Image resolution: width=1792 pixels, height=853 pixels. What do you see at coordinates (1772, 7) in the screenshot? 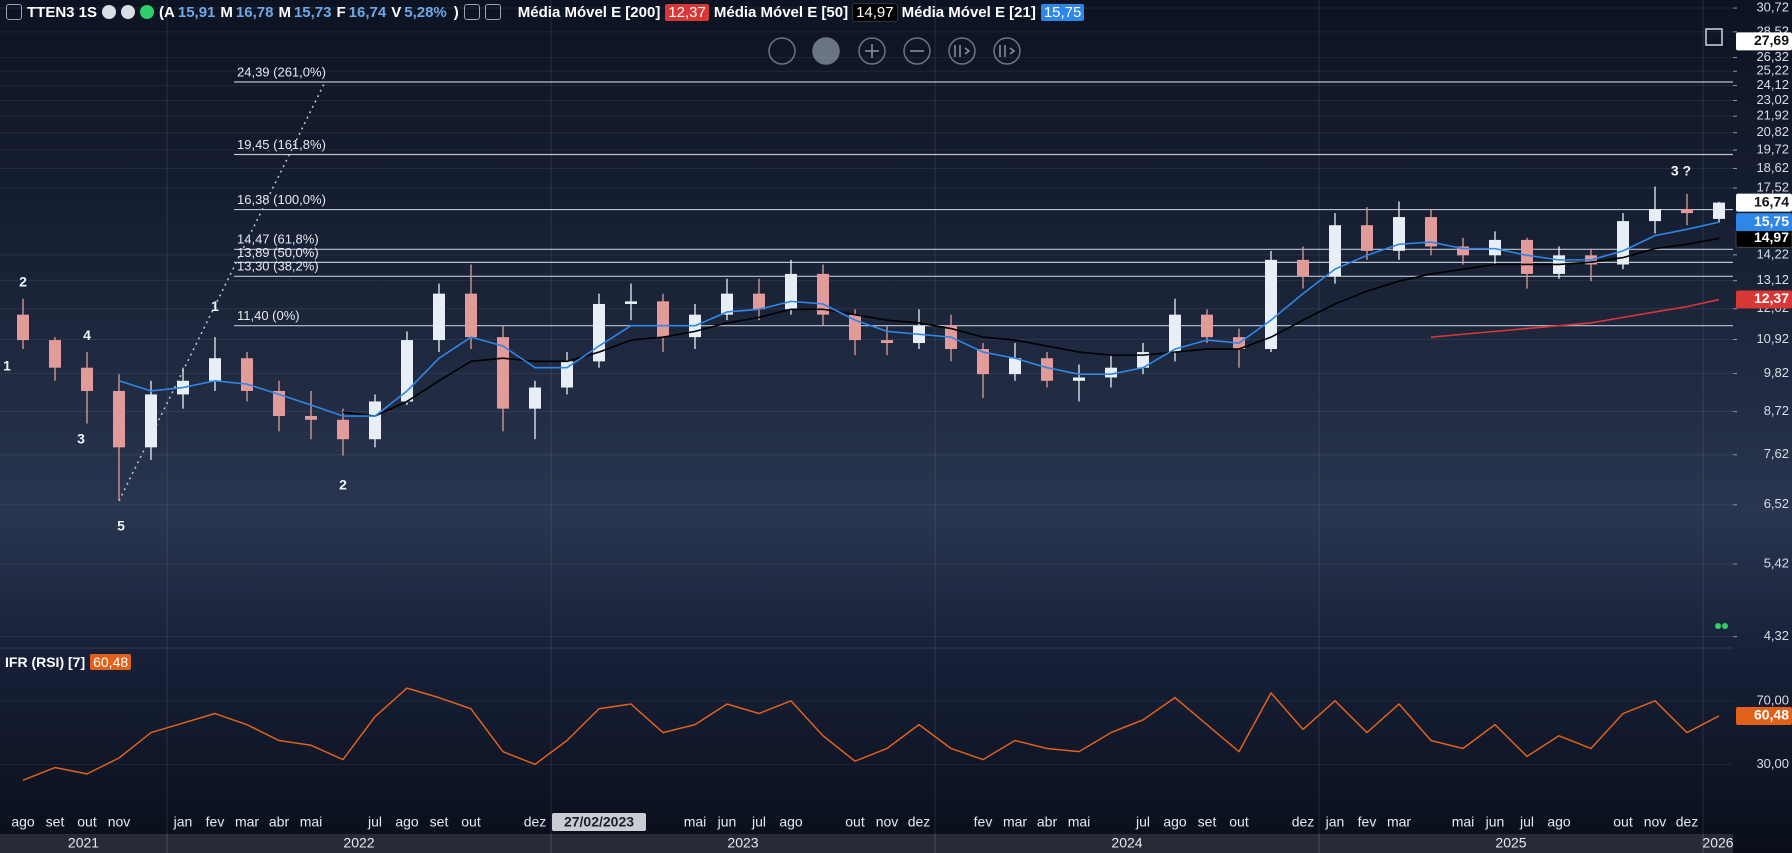
I see `y-tick-label: 30,72` at bounding box center [1772, 7].